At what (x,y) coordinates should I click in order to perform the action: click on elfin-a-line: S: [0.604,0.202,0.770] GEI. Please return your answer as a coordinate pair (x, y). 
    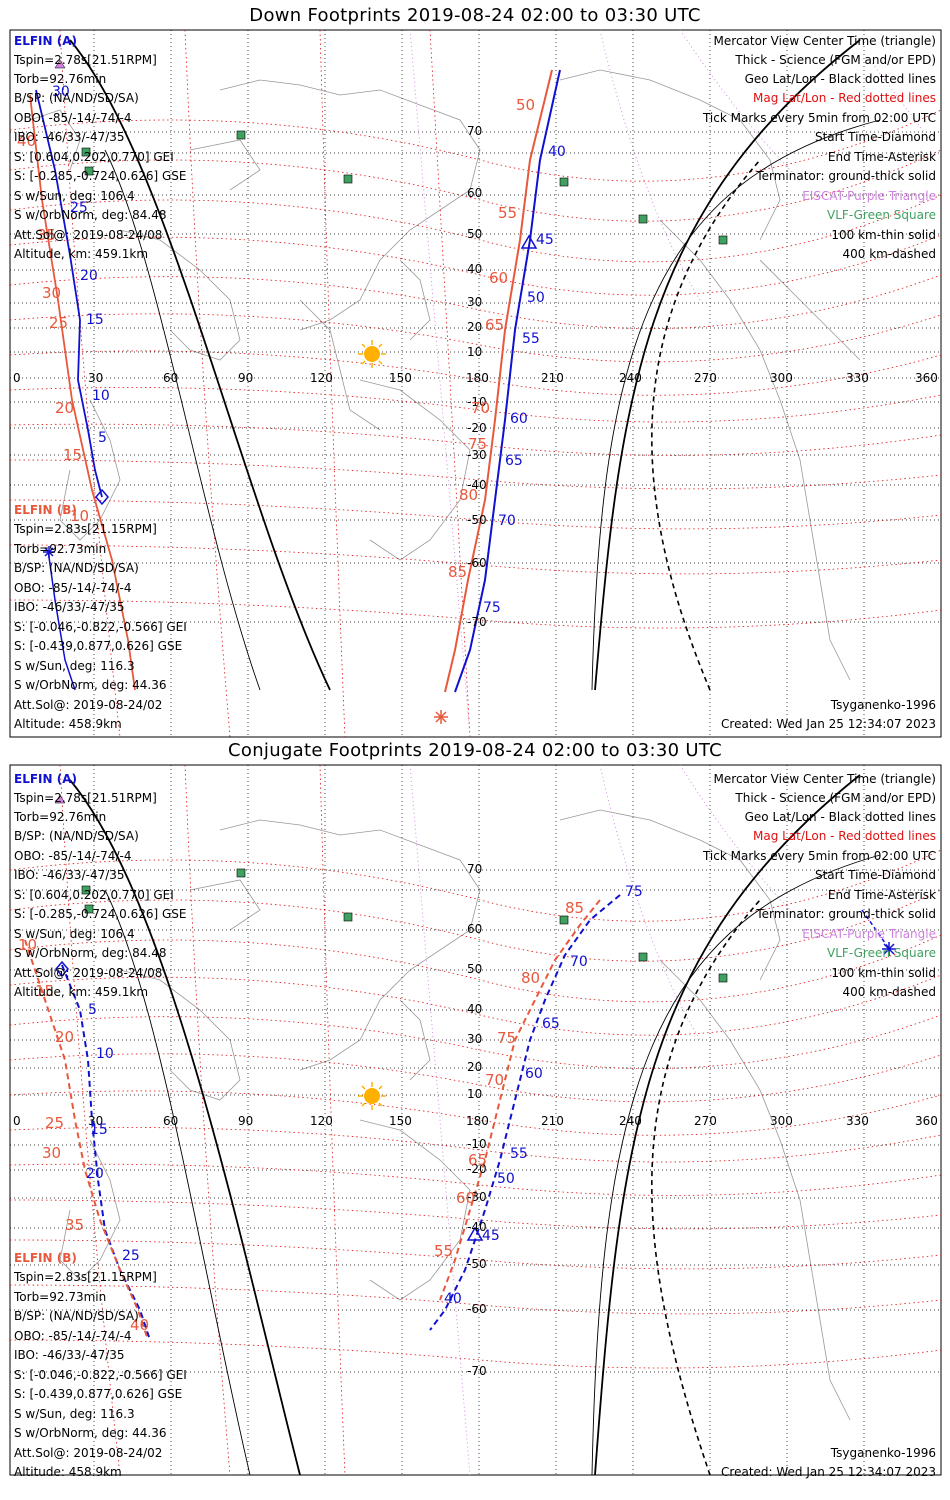
    Looking at the image, I should click on (94, 157).